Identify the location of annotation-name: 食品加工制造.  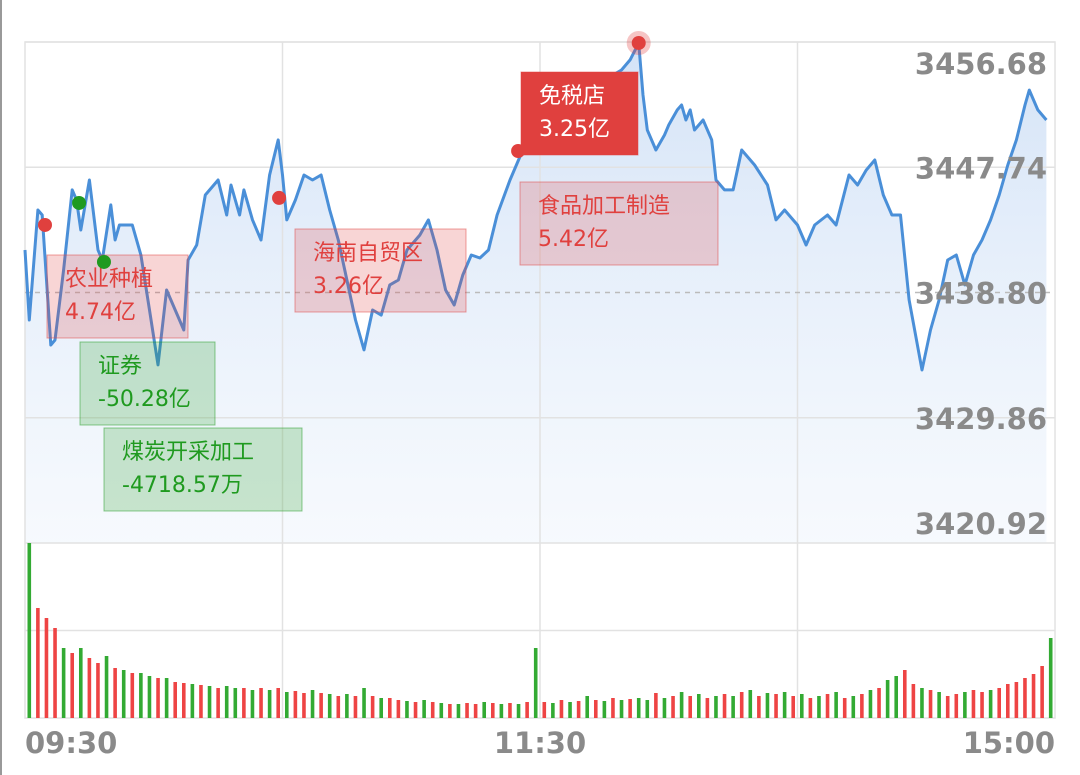
(604, 206).